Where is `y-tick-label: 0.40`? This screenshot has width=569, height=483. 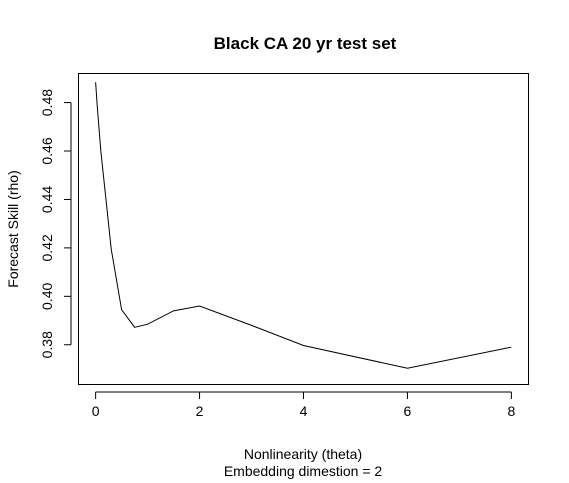 y-tick-label: 0.40 is located at coordinates (47, 295).